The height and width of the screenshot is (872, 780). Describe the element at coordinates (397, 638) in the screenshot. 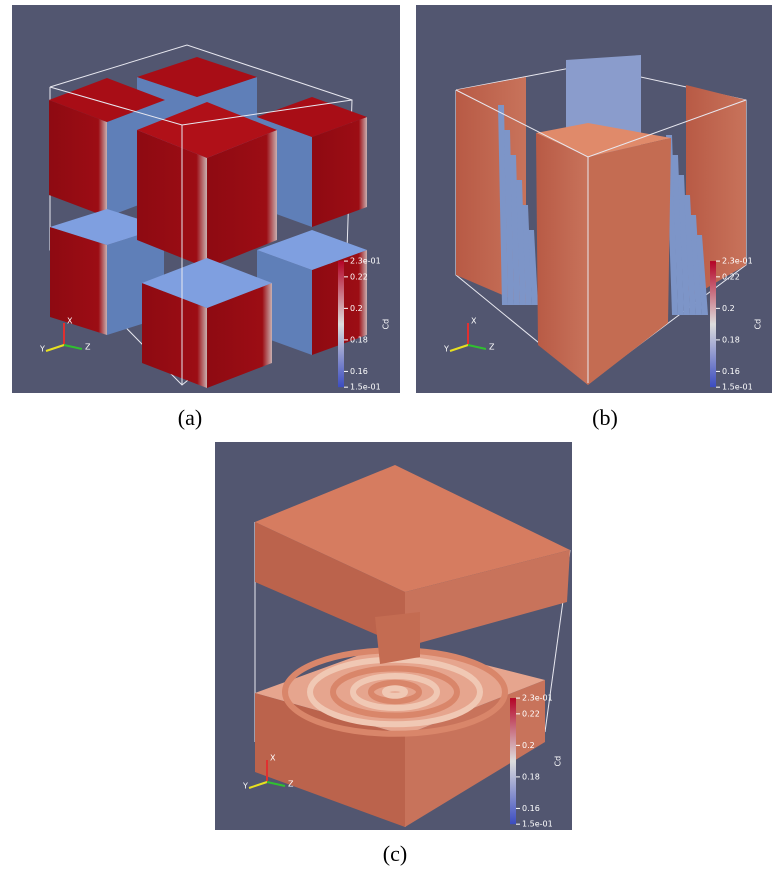

I see `neck` at that location.